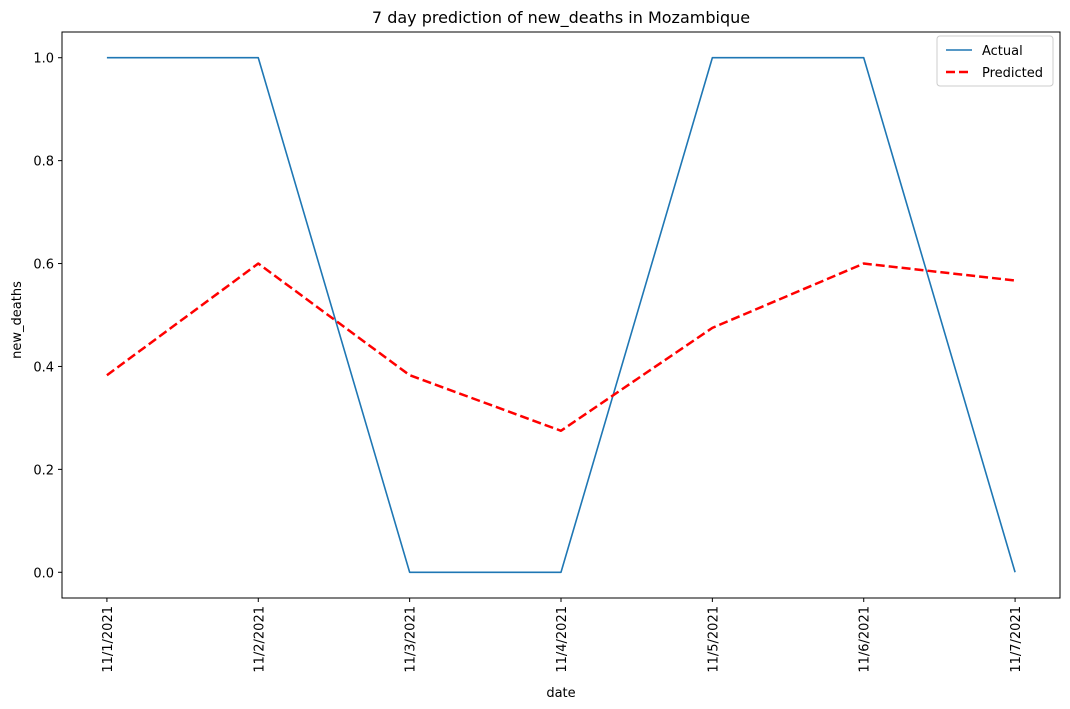  Describe the element at coordinates (43, 265) in the screenshot. I see `y-tick-label: 0.6` at that location.